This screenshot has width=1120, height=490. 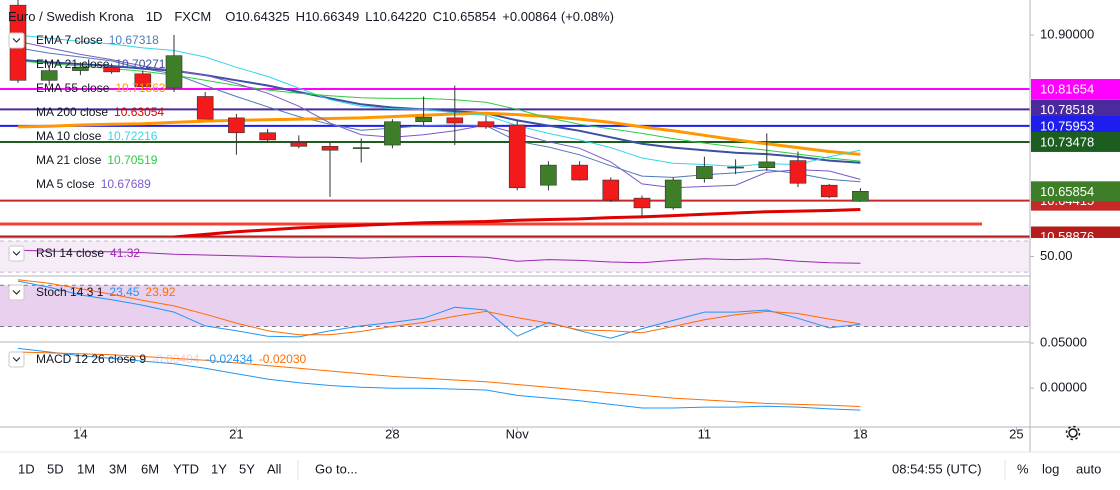 I want to click on range-button: 1D, so click(x=26, y=468).